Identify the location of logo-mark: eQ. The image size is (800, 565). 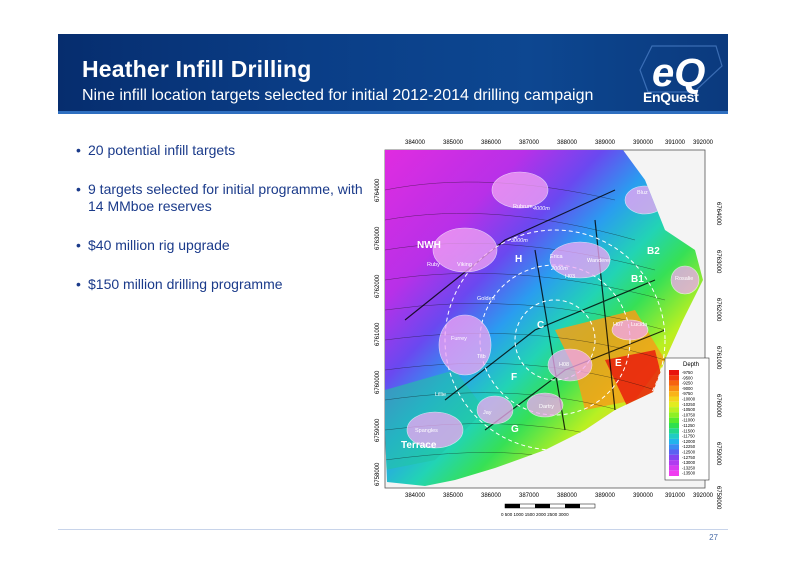
(678, 73).